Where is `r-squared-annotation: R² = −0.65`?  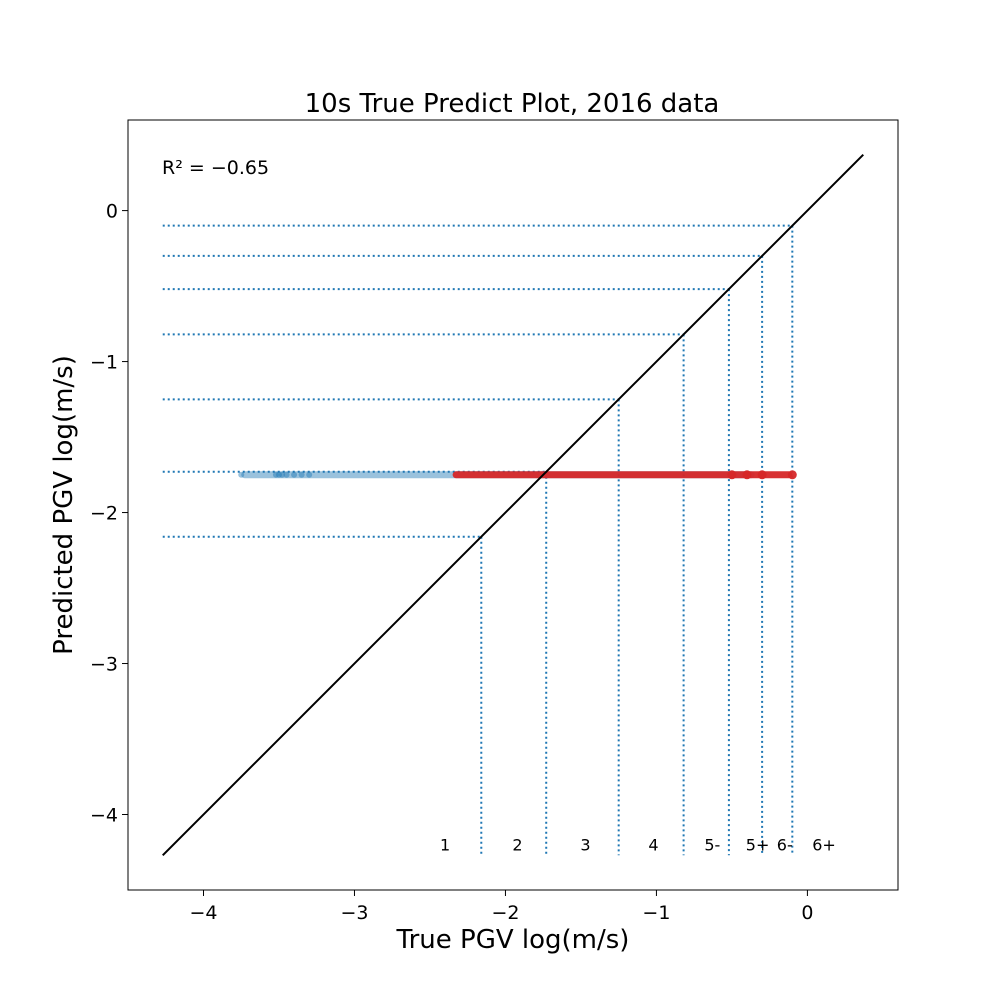 r-squared-annotation: R² = −0.65 is located at coordinates (215, 168).